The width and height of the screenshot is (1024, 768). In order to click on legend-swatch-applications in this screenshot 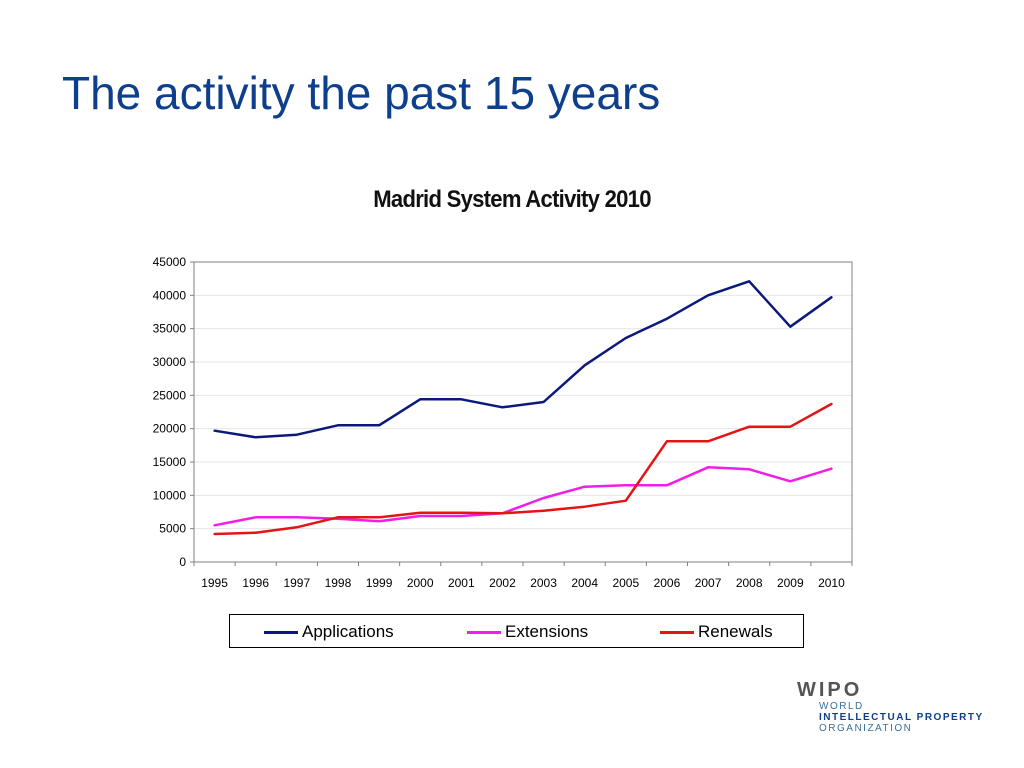, I will do `click(281, 632)`.